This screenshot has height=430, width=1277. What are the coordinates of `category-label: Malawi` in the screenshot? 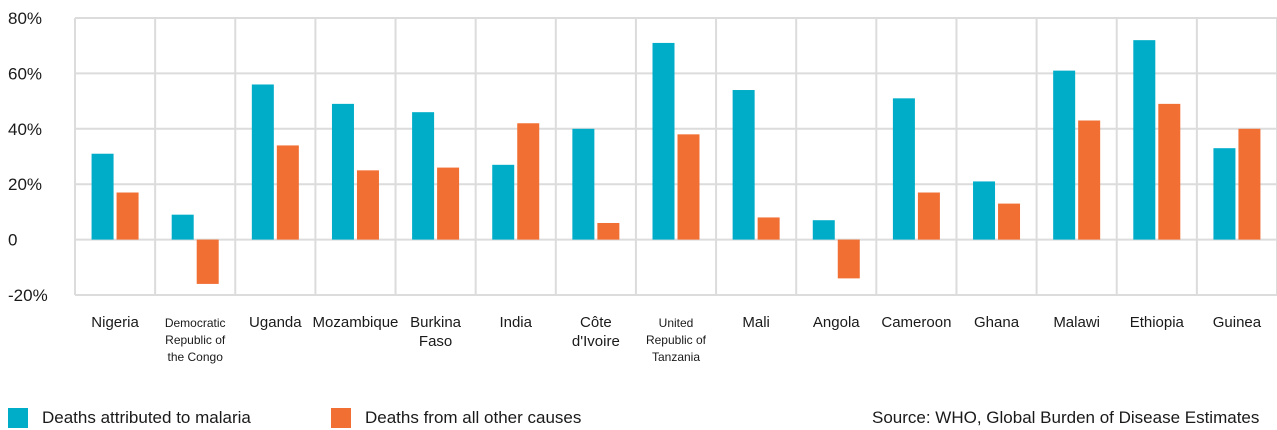 It's located at (1076, 322).